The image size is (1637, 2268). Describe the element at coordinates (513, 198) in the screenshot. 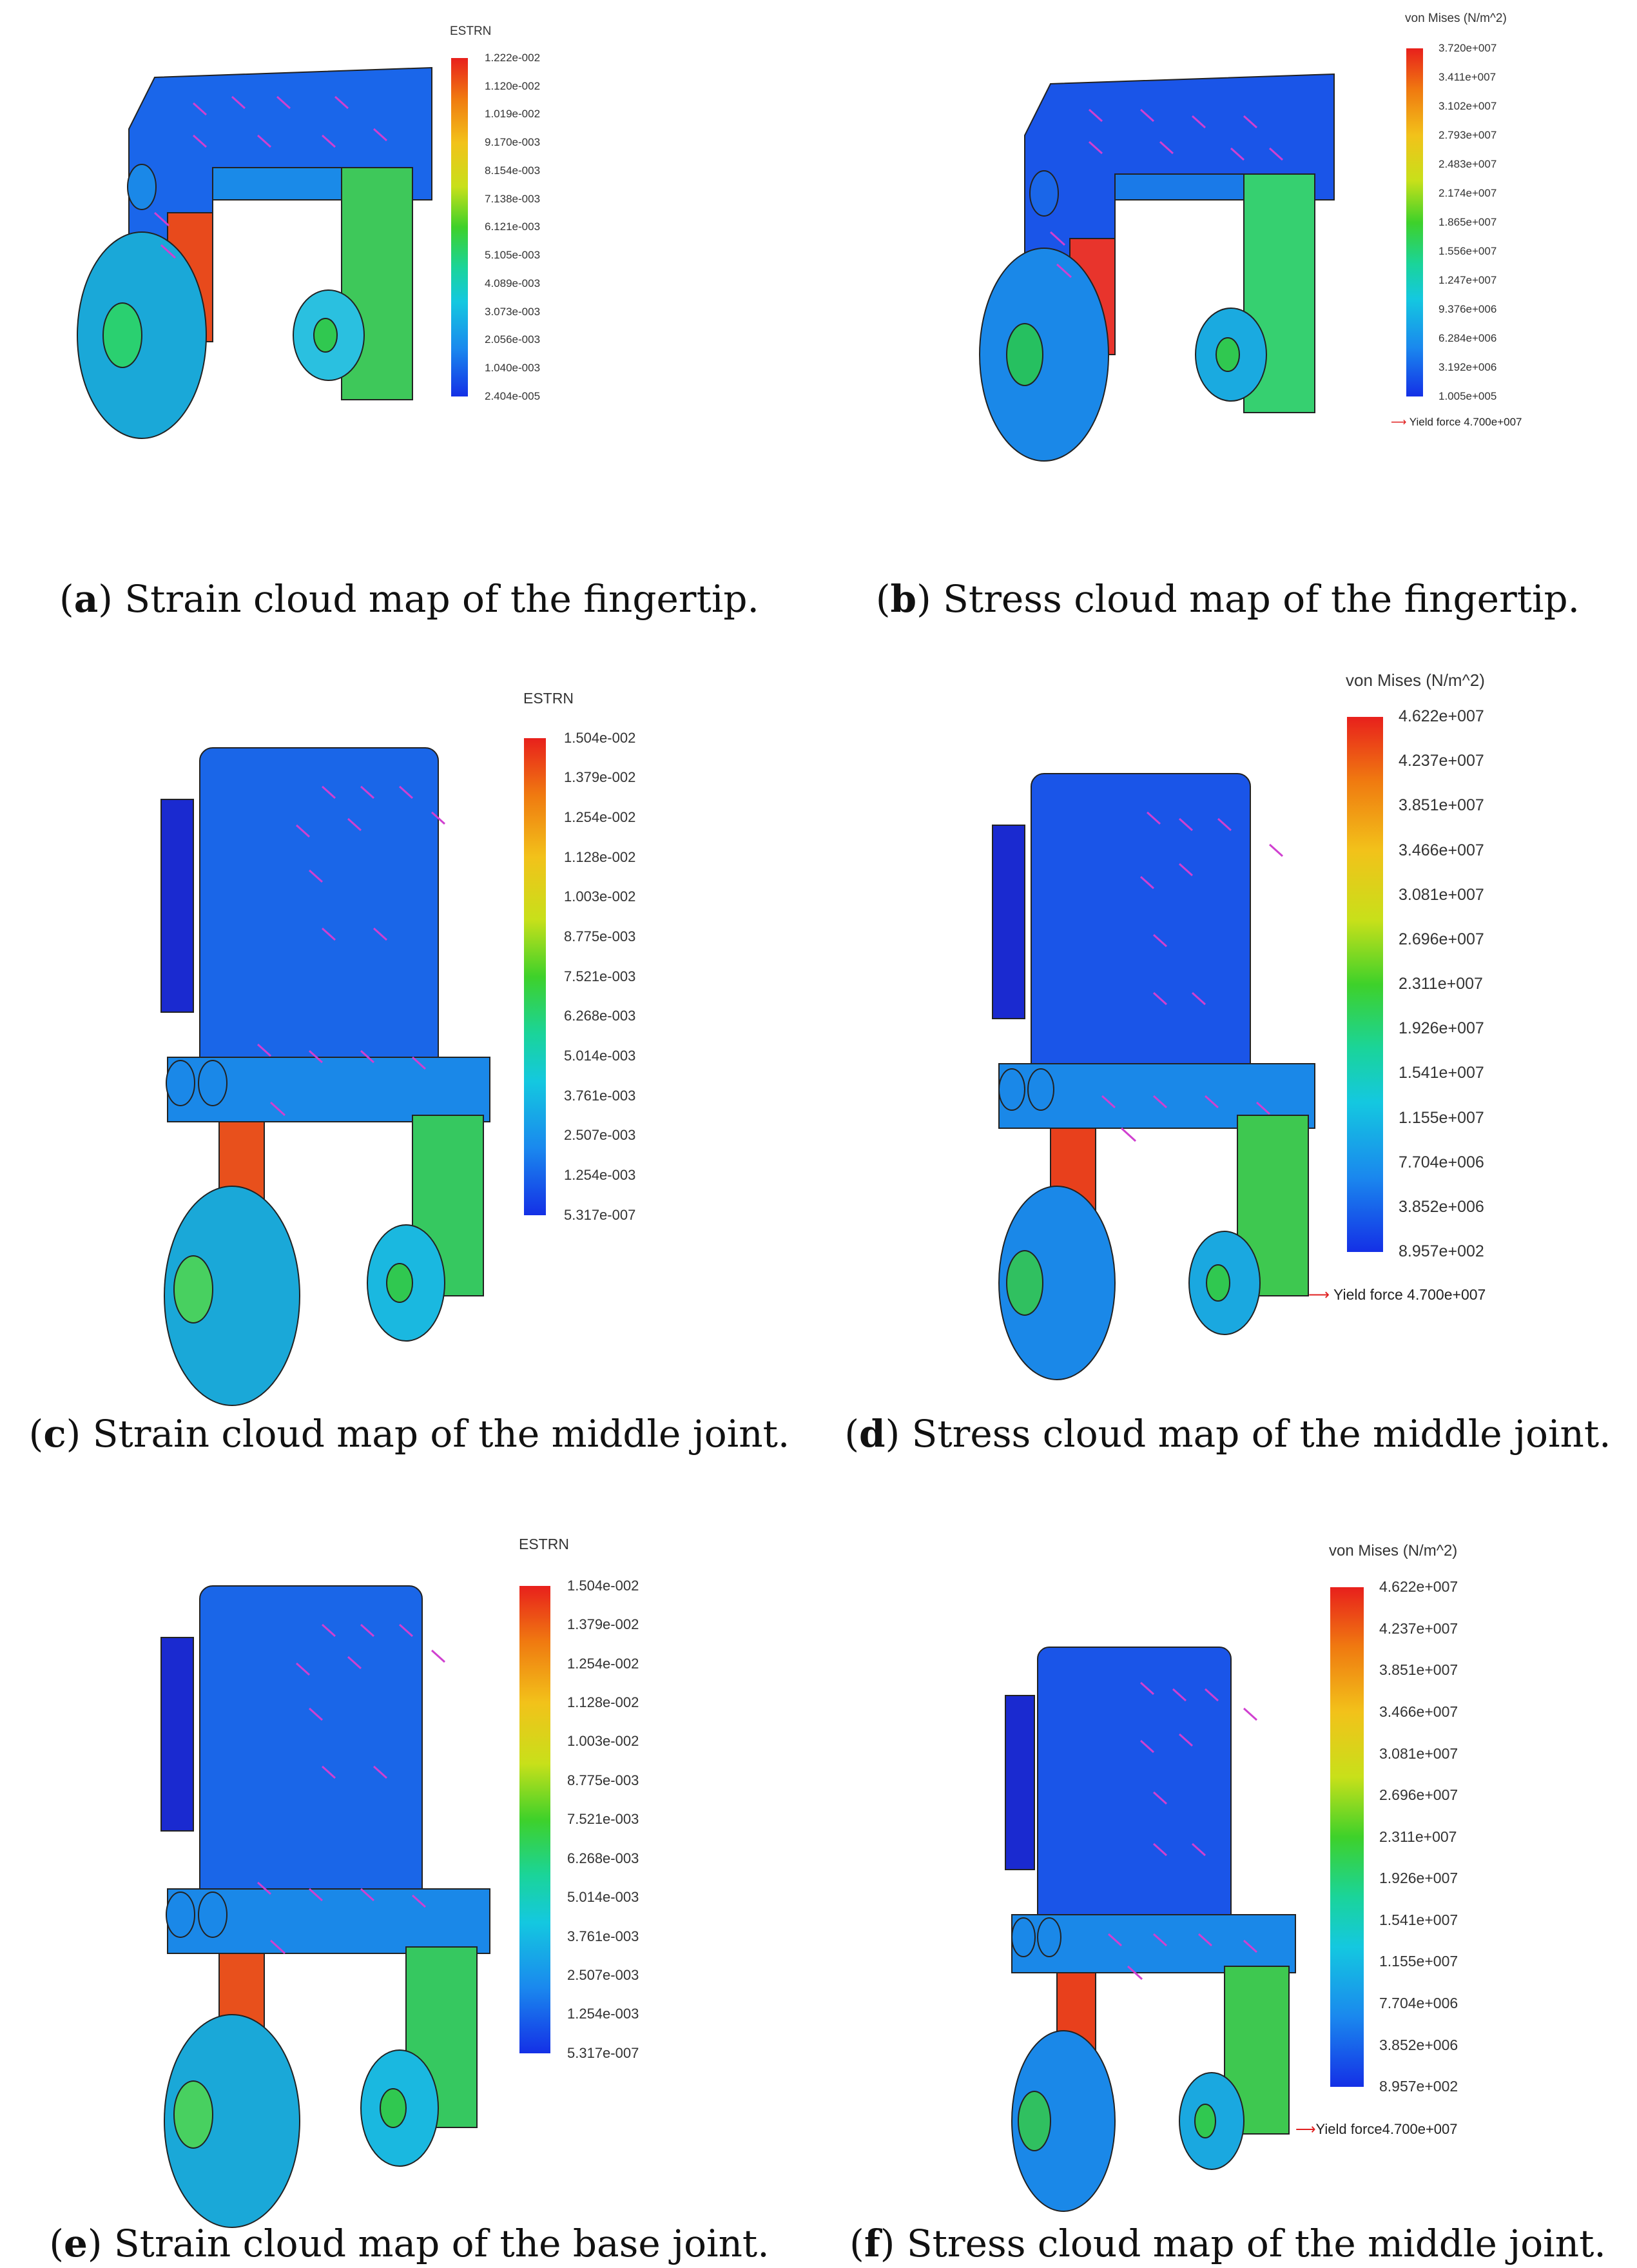

I see `legend-tick-label: 7.138e-003` at that location.